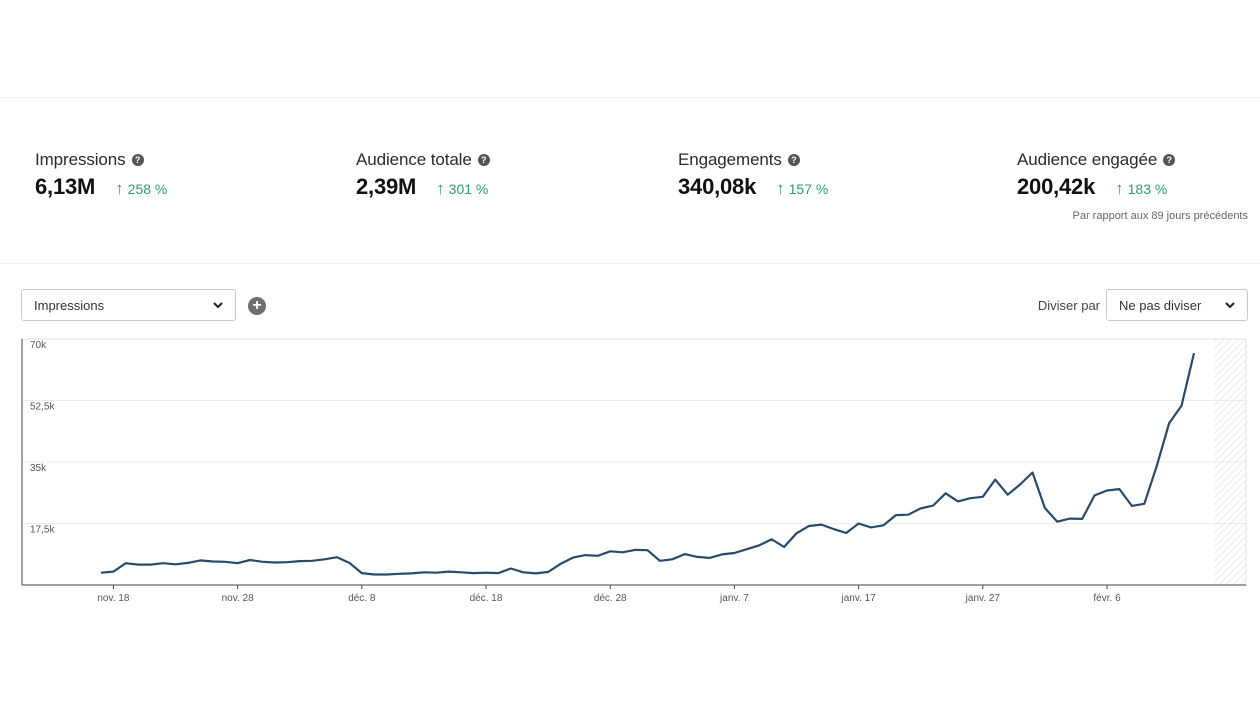 This screenshot has height=708, width=1260. I want to click on y-tick-label: 35k, so click(38, 468).